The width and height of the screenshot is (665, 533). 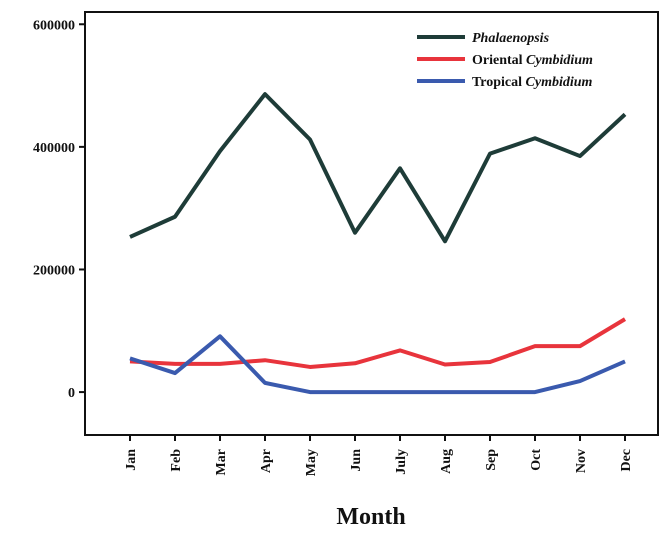 I want to click on legend-label: Oriental Cymbidium, so click(x=532, y=60).